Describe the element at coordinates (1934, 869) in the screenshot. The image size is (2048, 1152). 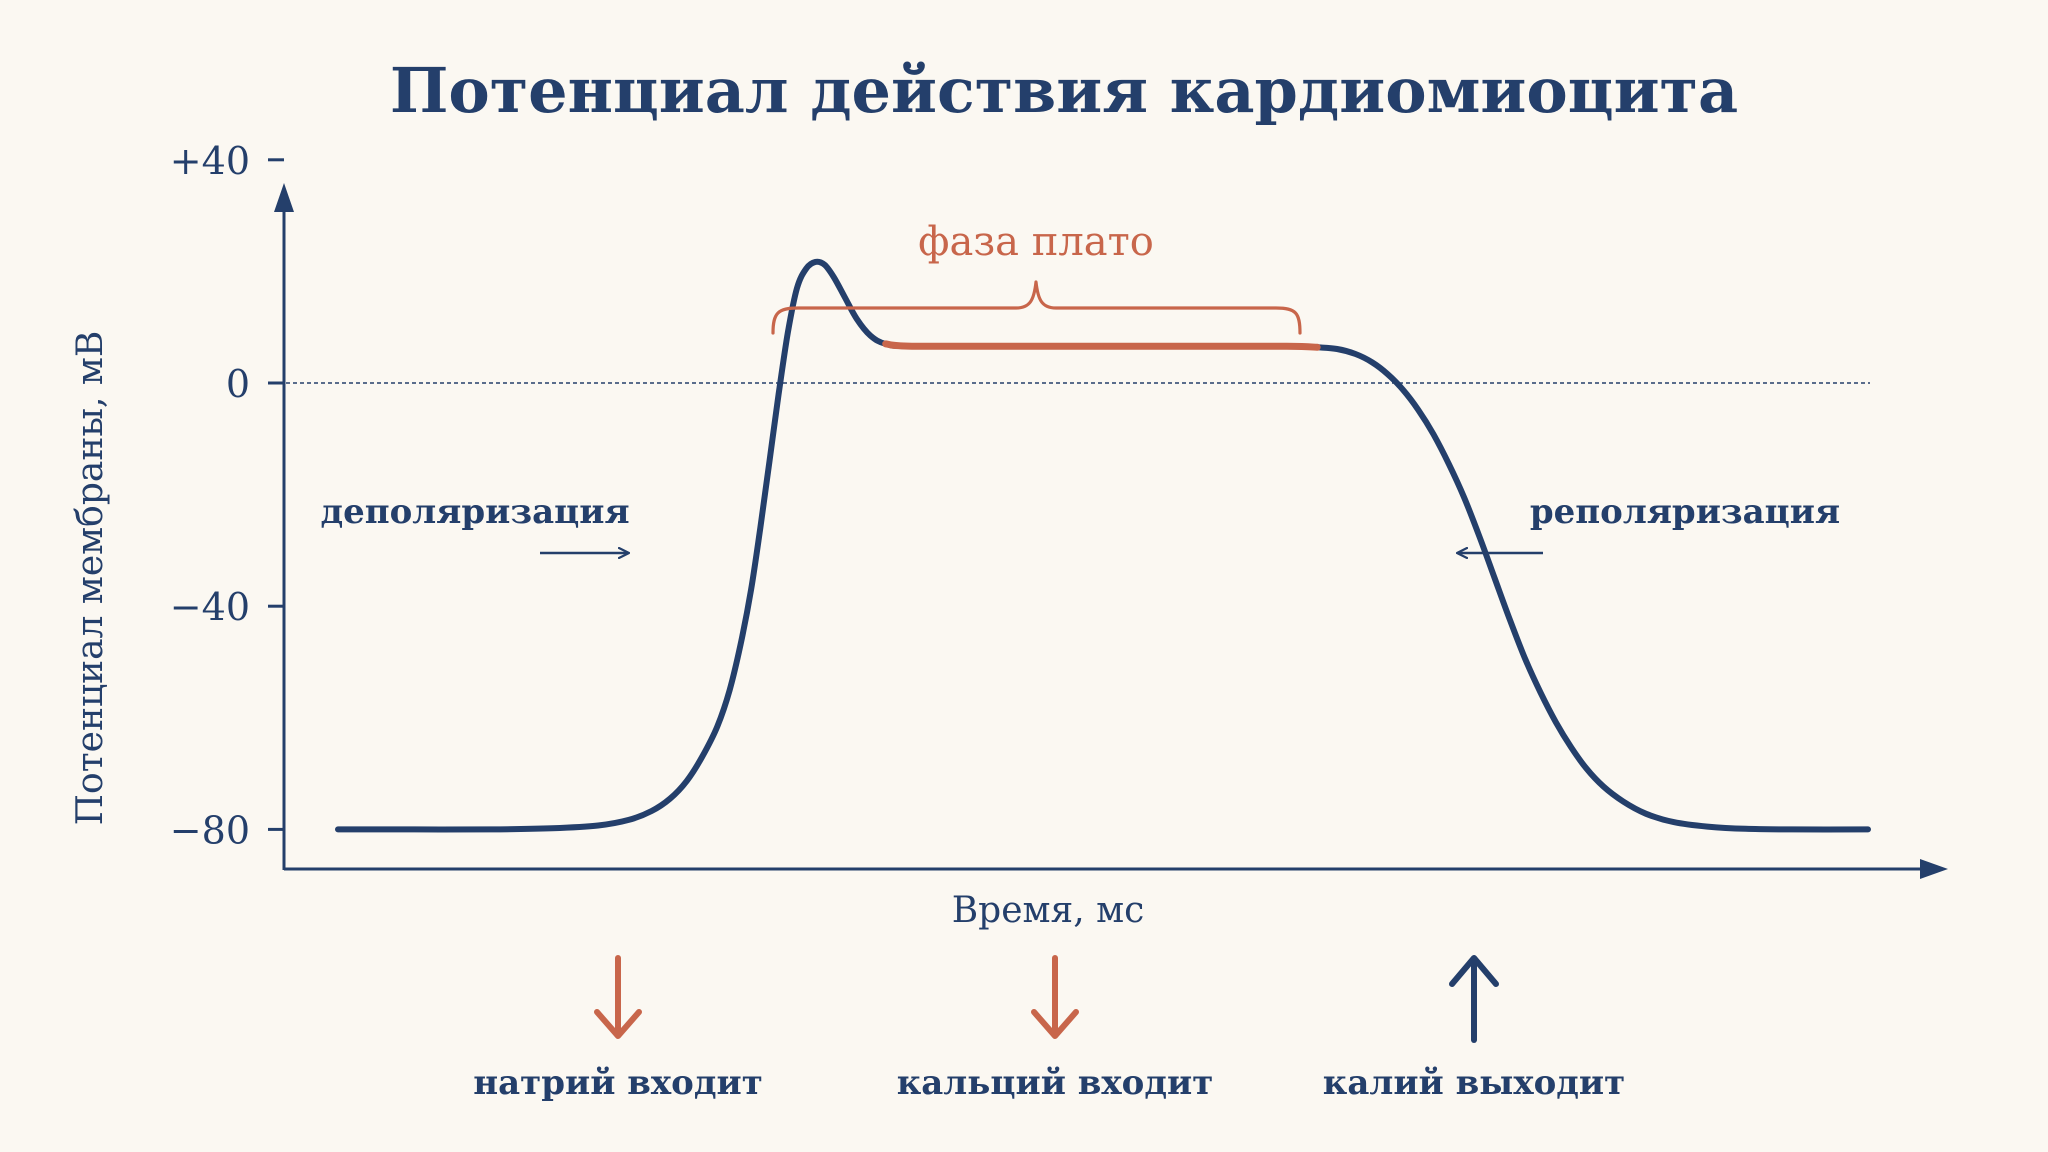
I see `x-axis-arrow-icon` at that location.